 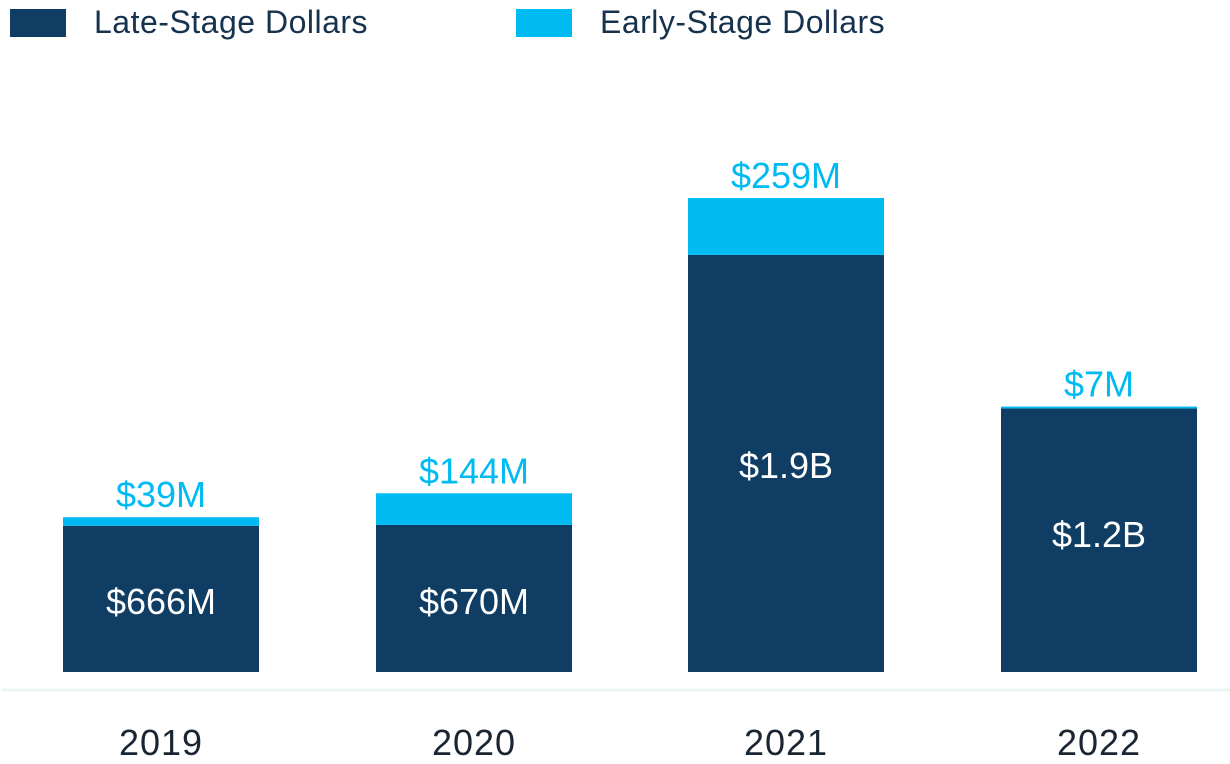 I want to click on data-label-early-stage-2019: $39M, so click(x=161, y=494).